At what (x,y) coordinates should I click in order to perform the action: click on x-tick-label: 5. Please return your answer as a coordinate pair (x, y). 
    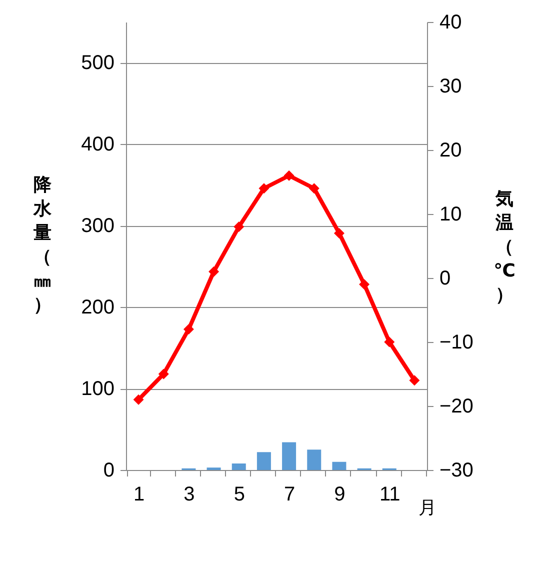
    Looking at the image, I should click on (239, 495).